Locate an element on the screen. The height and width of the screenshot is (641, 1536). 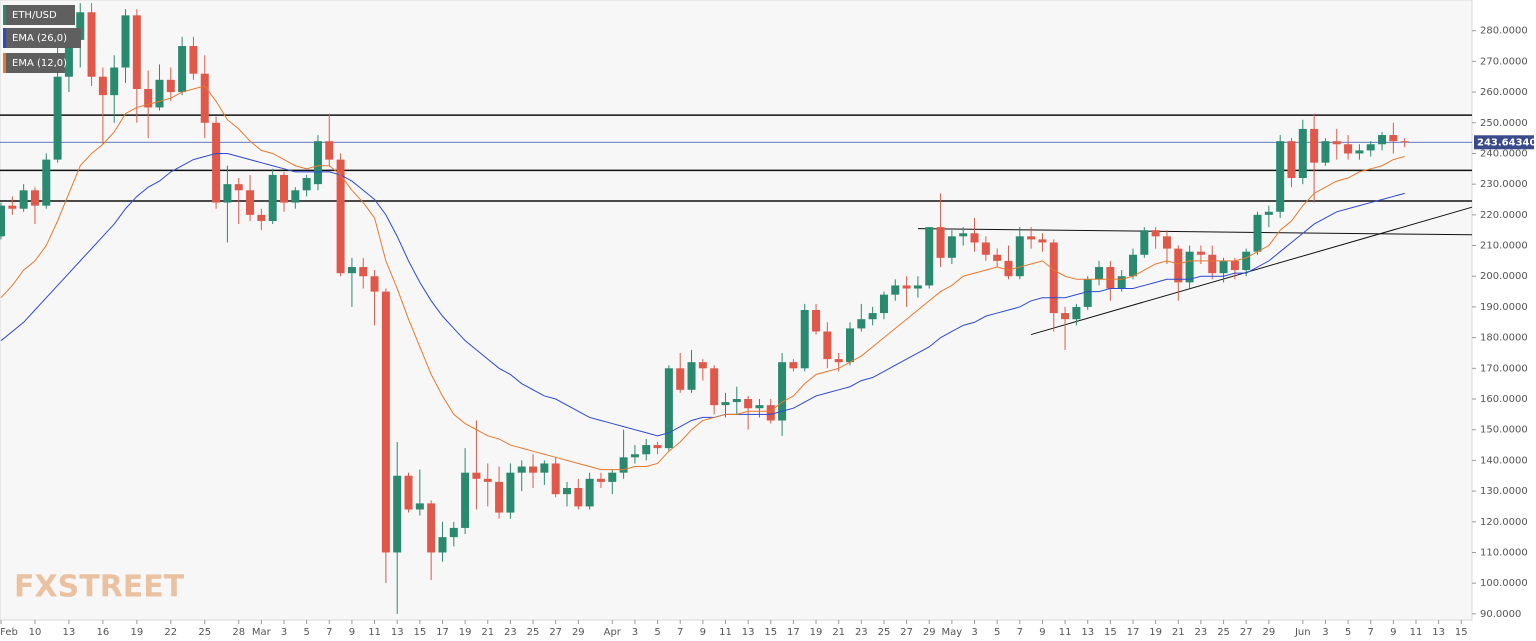
y-tick-label: 280.0000 is located at coordinates (1504, 31).